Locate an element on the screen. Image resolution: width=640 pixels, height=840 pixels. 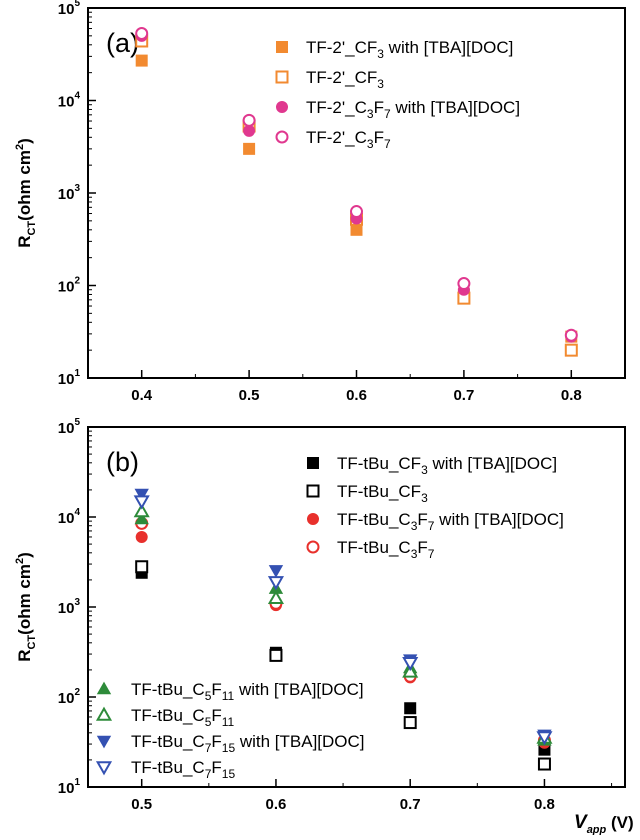
x-tick-label: 0.8 is located at coordinates (544, 804).